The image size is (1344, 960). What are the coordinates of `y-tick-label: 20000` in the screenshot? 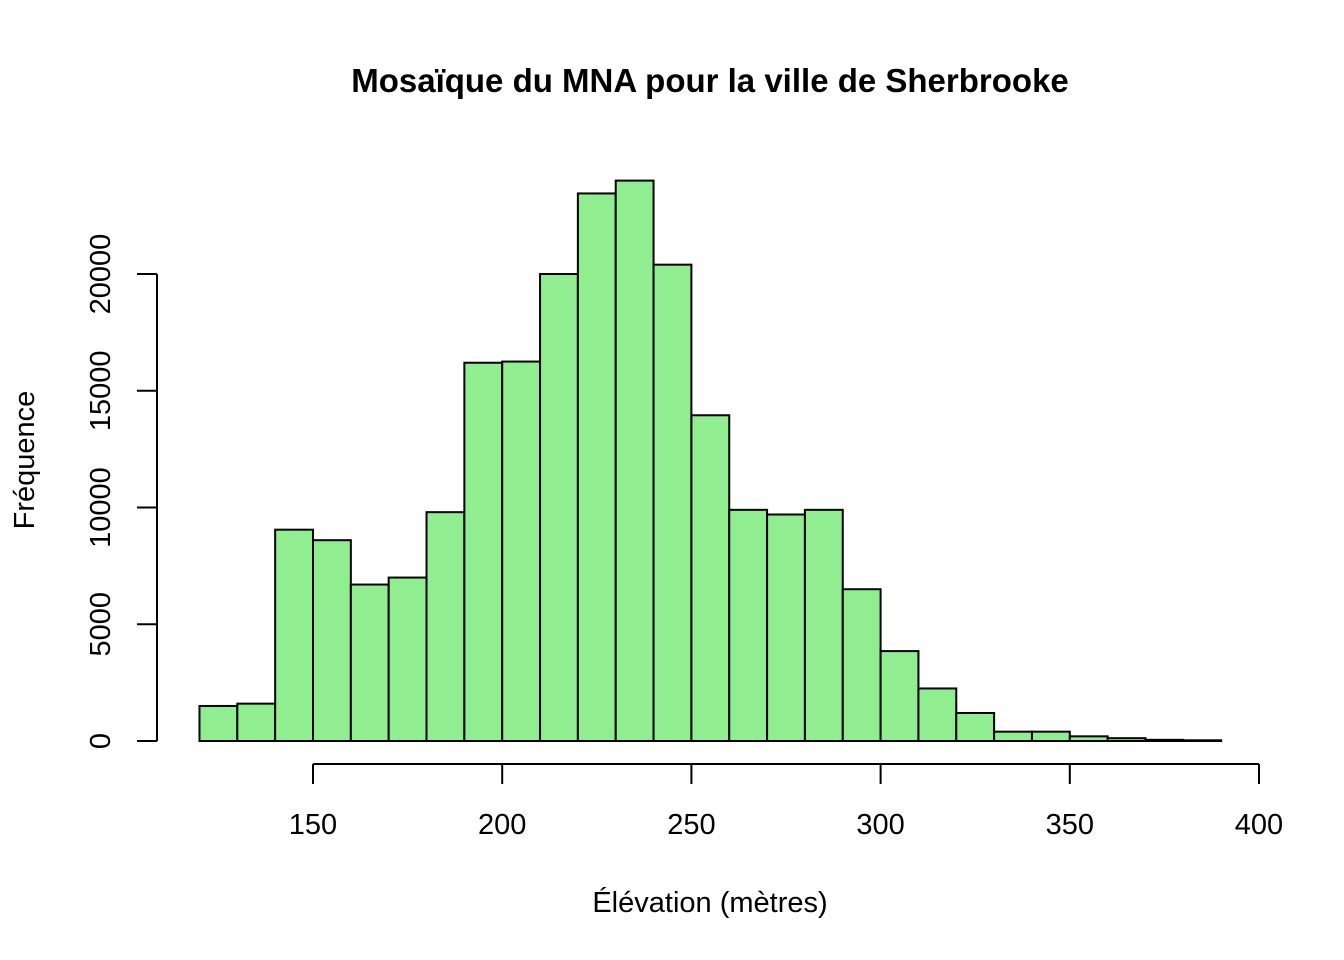 It's located at (101, 274).